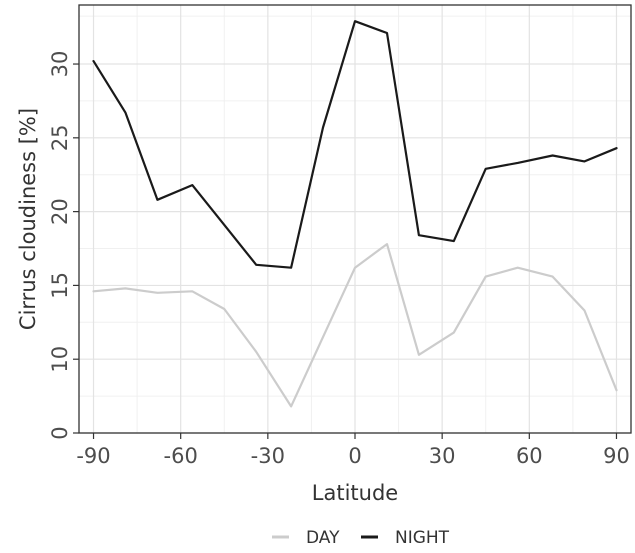  What do you see at coordinates (361, 538) in the screenshot?
I see `legend: DAY NIGHT` at bounding box center [361, 538].